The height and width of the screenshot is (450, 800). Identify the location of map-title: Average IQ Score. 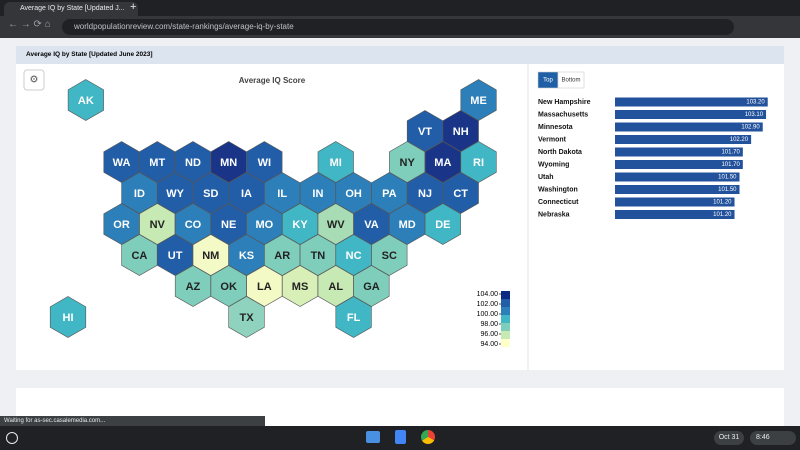
(272, 80).